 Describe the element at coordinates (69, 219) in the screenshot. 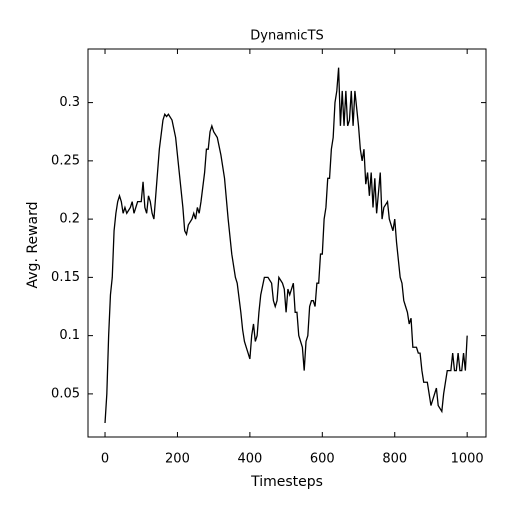

I see `y-tick-label: 0.2` at that location.